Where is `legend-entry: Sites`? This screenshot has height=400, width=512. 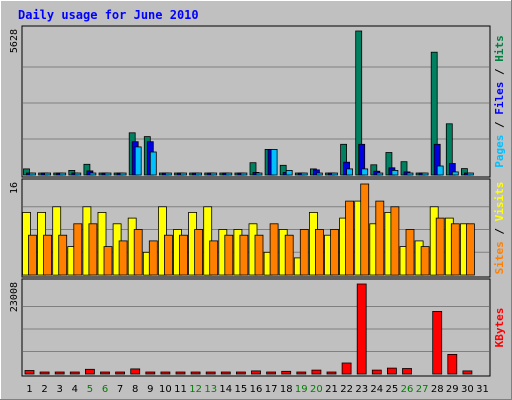 legend-entry: Sites is located at coordinates (499, 257).